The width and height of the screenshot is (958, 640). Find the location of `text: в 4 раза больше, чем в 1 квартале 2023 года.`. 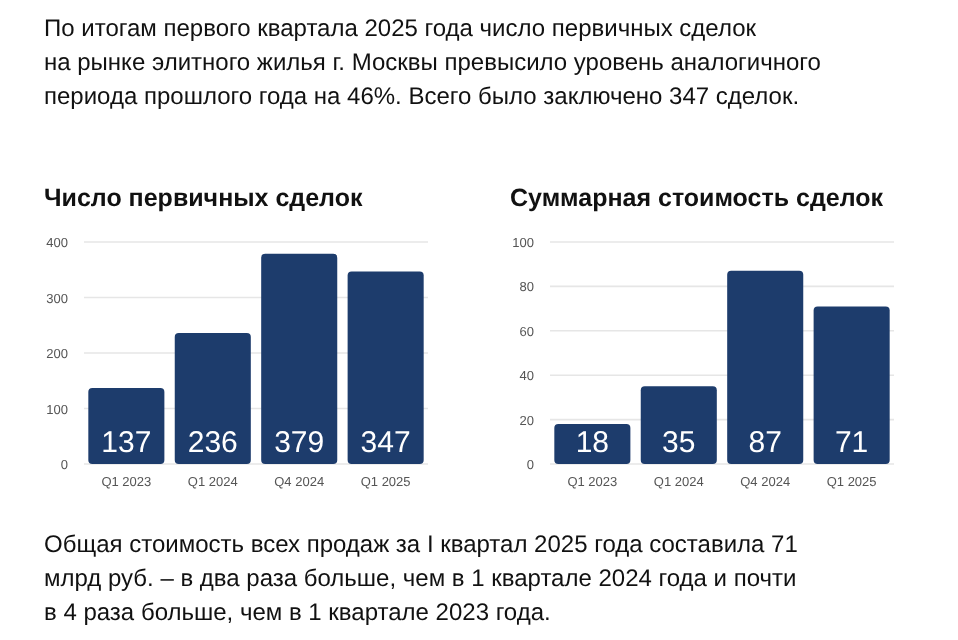

text: в 4 раза больше, чем в 1 квартале 2023 года. is located at coordinates (297, 612).